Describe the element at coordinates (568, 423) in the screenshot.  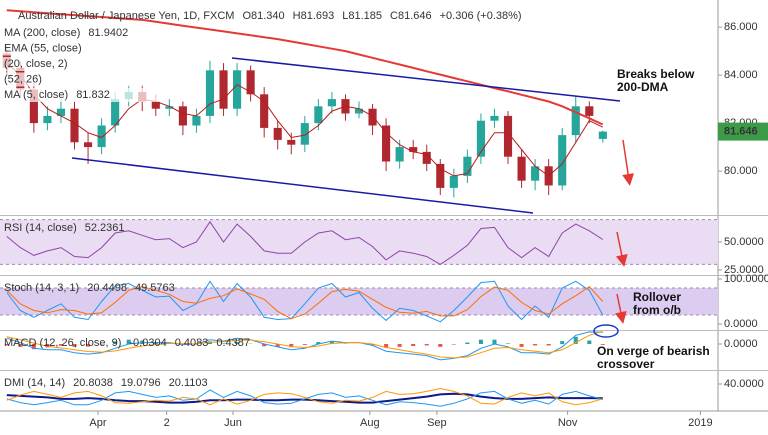
I see `x-tick-label: Nov` at that location.